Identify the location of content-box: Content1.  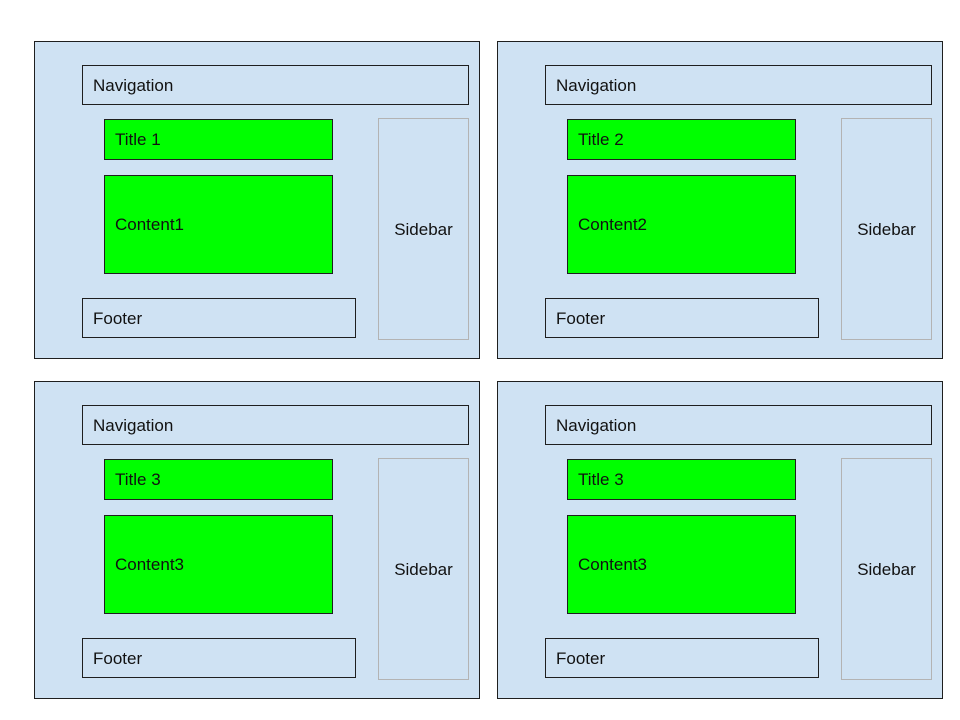
(218, 224).